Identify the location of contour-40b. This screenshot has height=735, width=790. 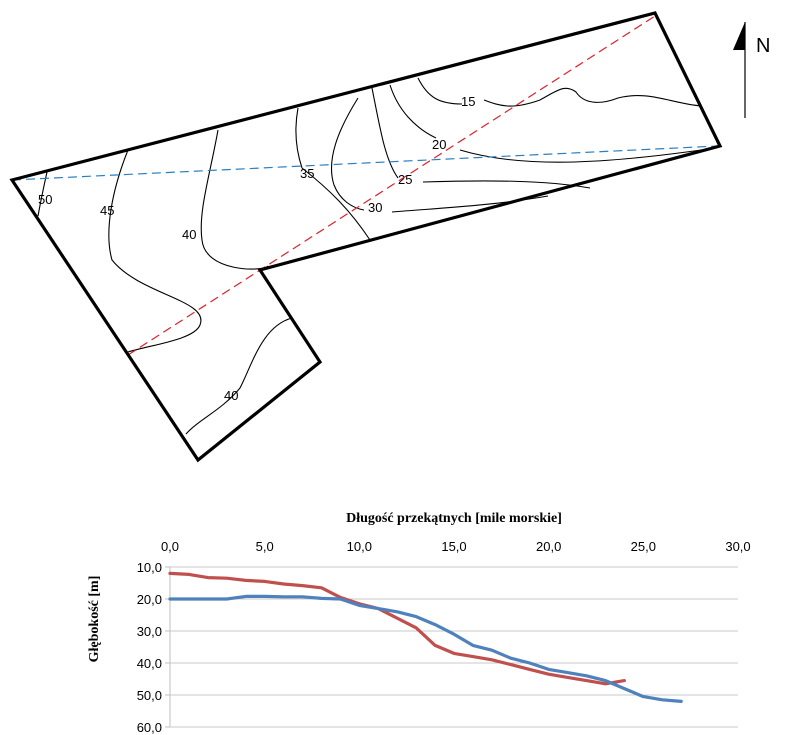
(239, 376).